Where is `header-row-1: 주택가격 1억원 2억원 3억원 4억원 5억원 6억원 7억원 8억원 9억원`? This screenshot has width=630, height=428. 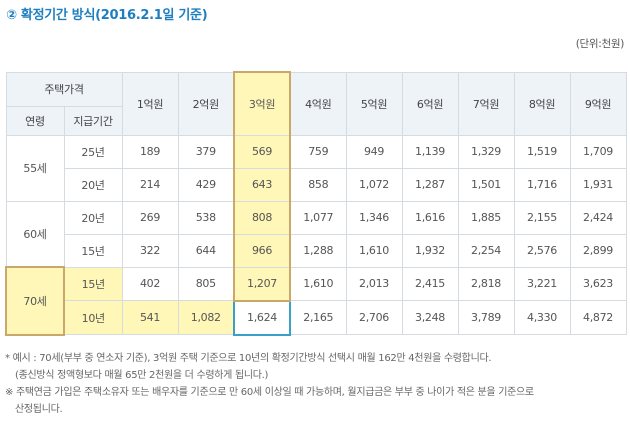
header-row-1: 주택가격 1억원 2억원 3억원 4억원 5억원 6억원 7억원 8억원 9억원 is located at coordinates (316, 103).